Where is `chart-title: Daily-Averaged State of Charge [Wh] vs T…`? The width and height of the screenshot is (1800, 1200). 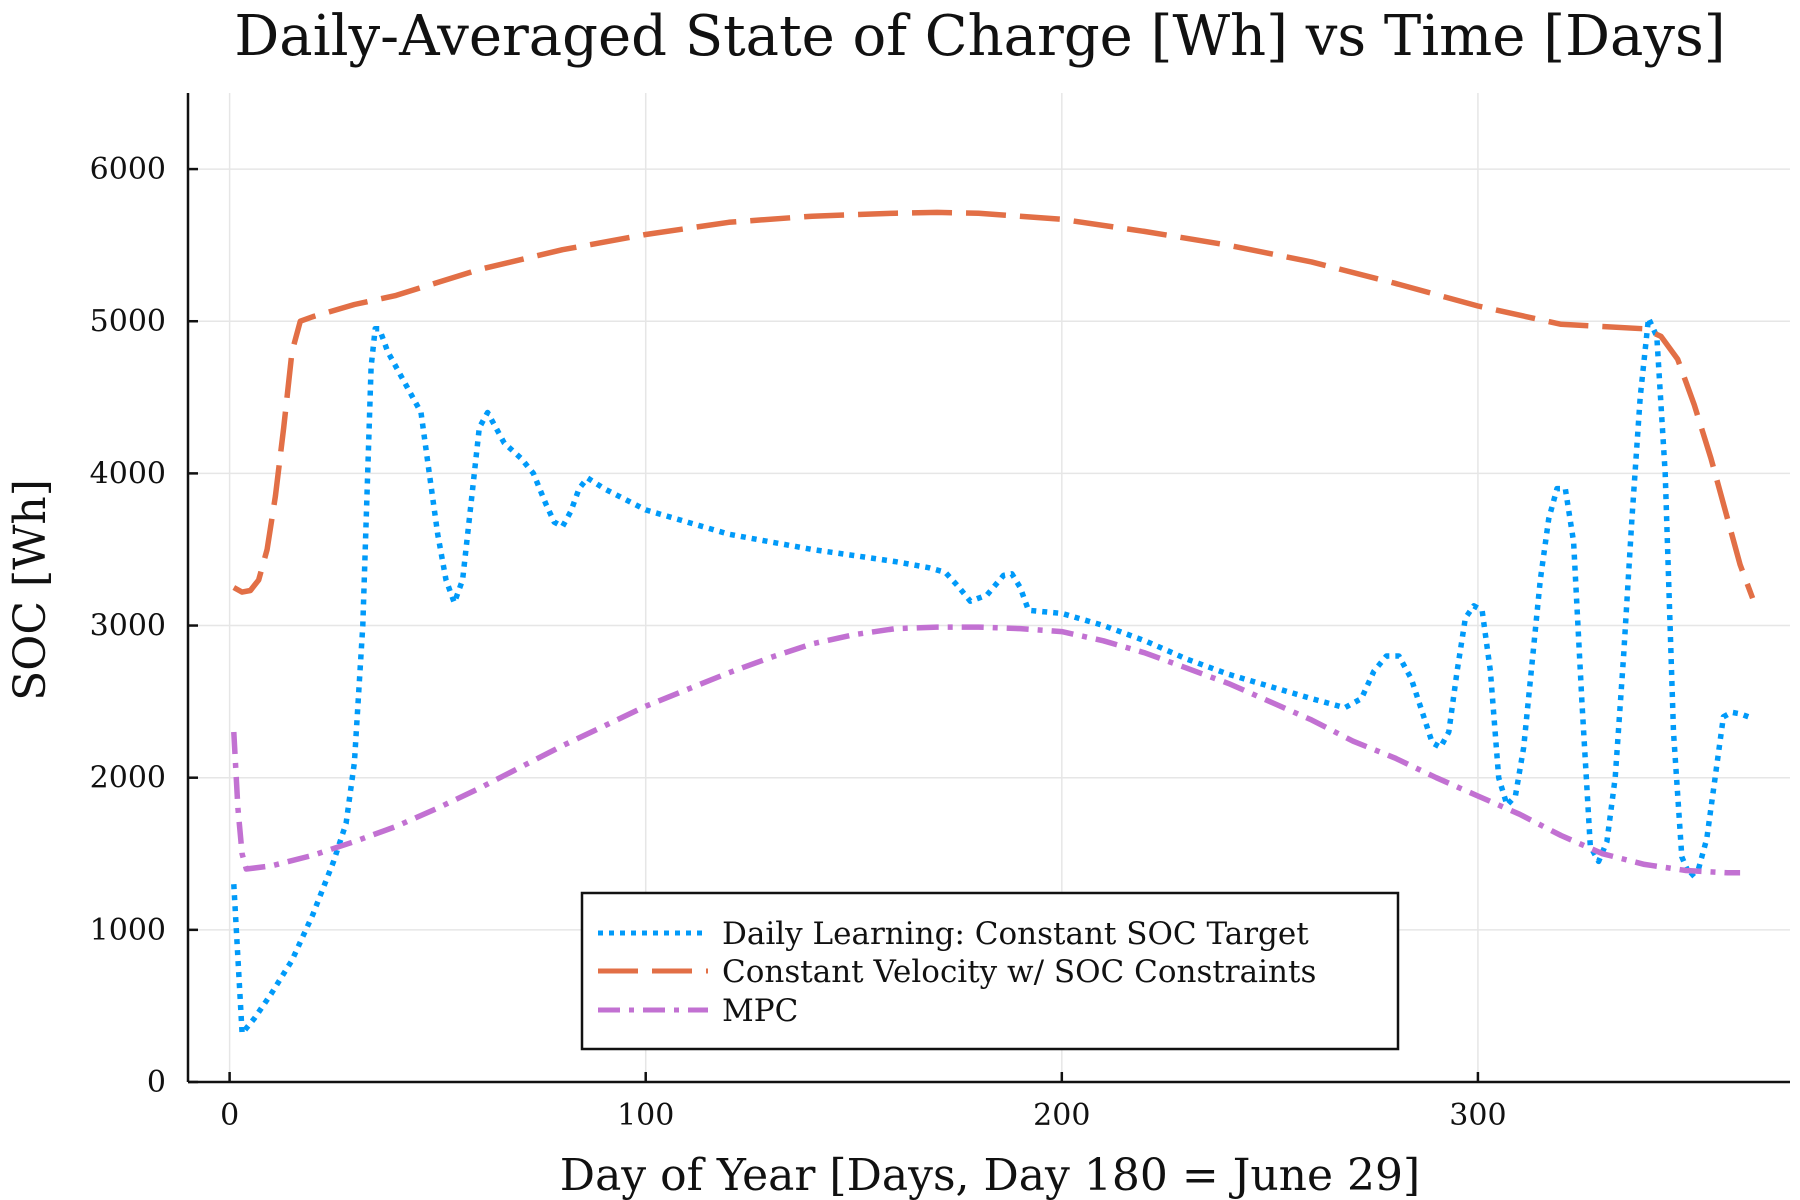
chart-title: Daily-Averaged State of Charge [Wh] vs T… is located at coordinates (979, 36).